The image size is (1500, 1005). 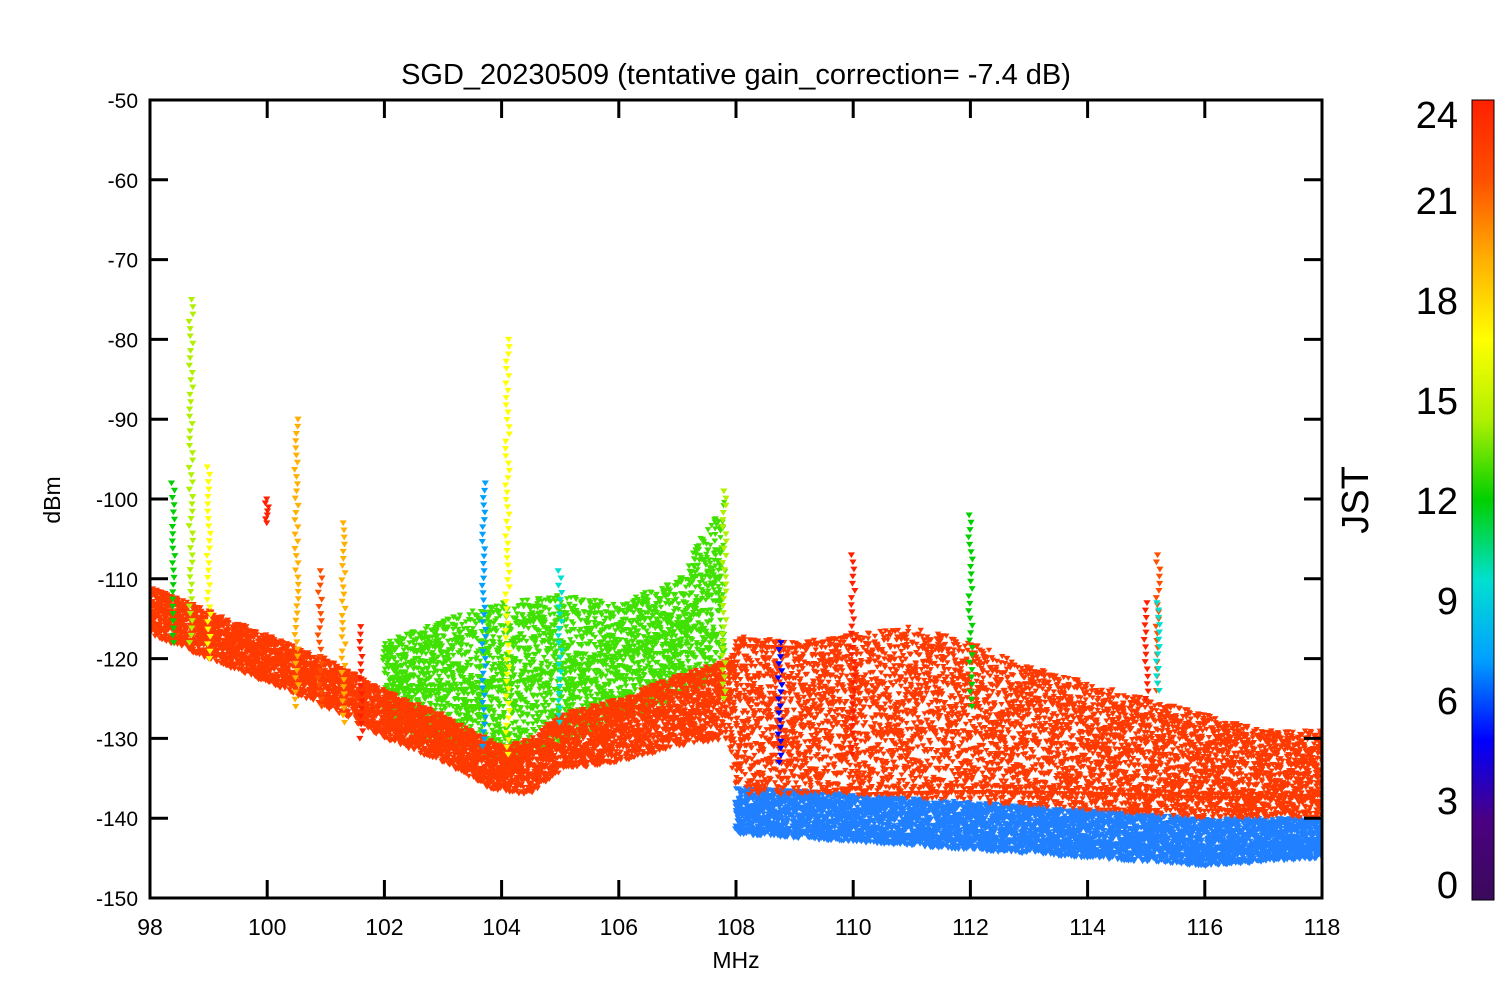 What do you see at coordinates (1447, 602) in the screenshot?
I see `colorbar-tick-label: 9` at bounding box center [1447, 602].